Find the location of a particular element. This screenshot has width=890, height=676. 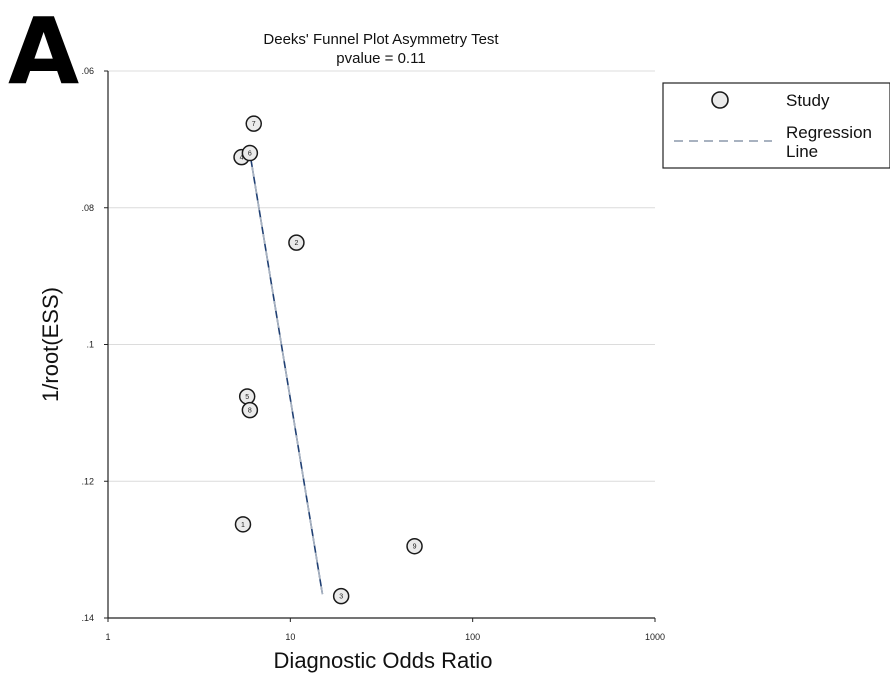

study-point: 9 is located at coordinates (414, 546).